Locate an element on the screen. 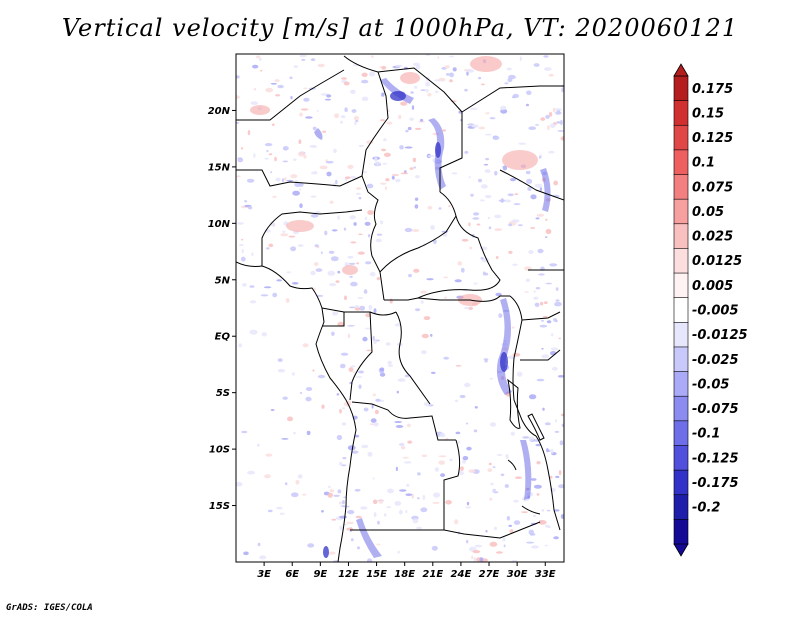  lon-tick-label: 21E is located at coordinates (432, 574).